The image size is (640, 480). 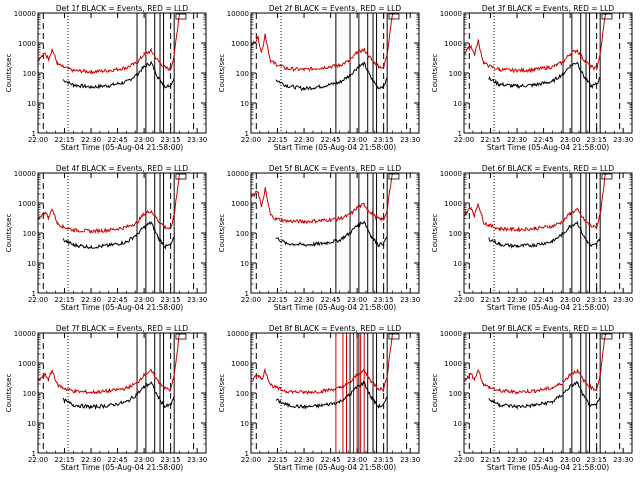 I want to click on panel-title: Det 9f BLACK = Events, RED = LLD, so click(x=548, y=328).